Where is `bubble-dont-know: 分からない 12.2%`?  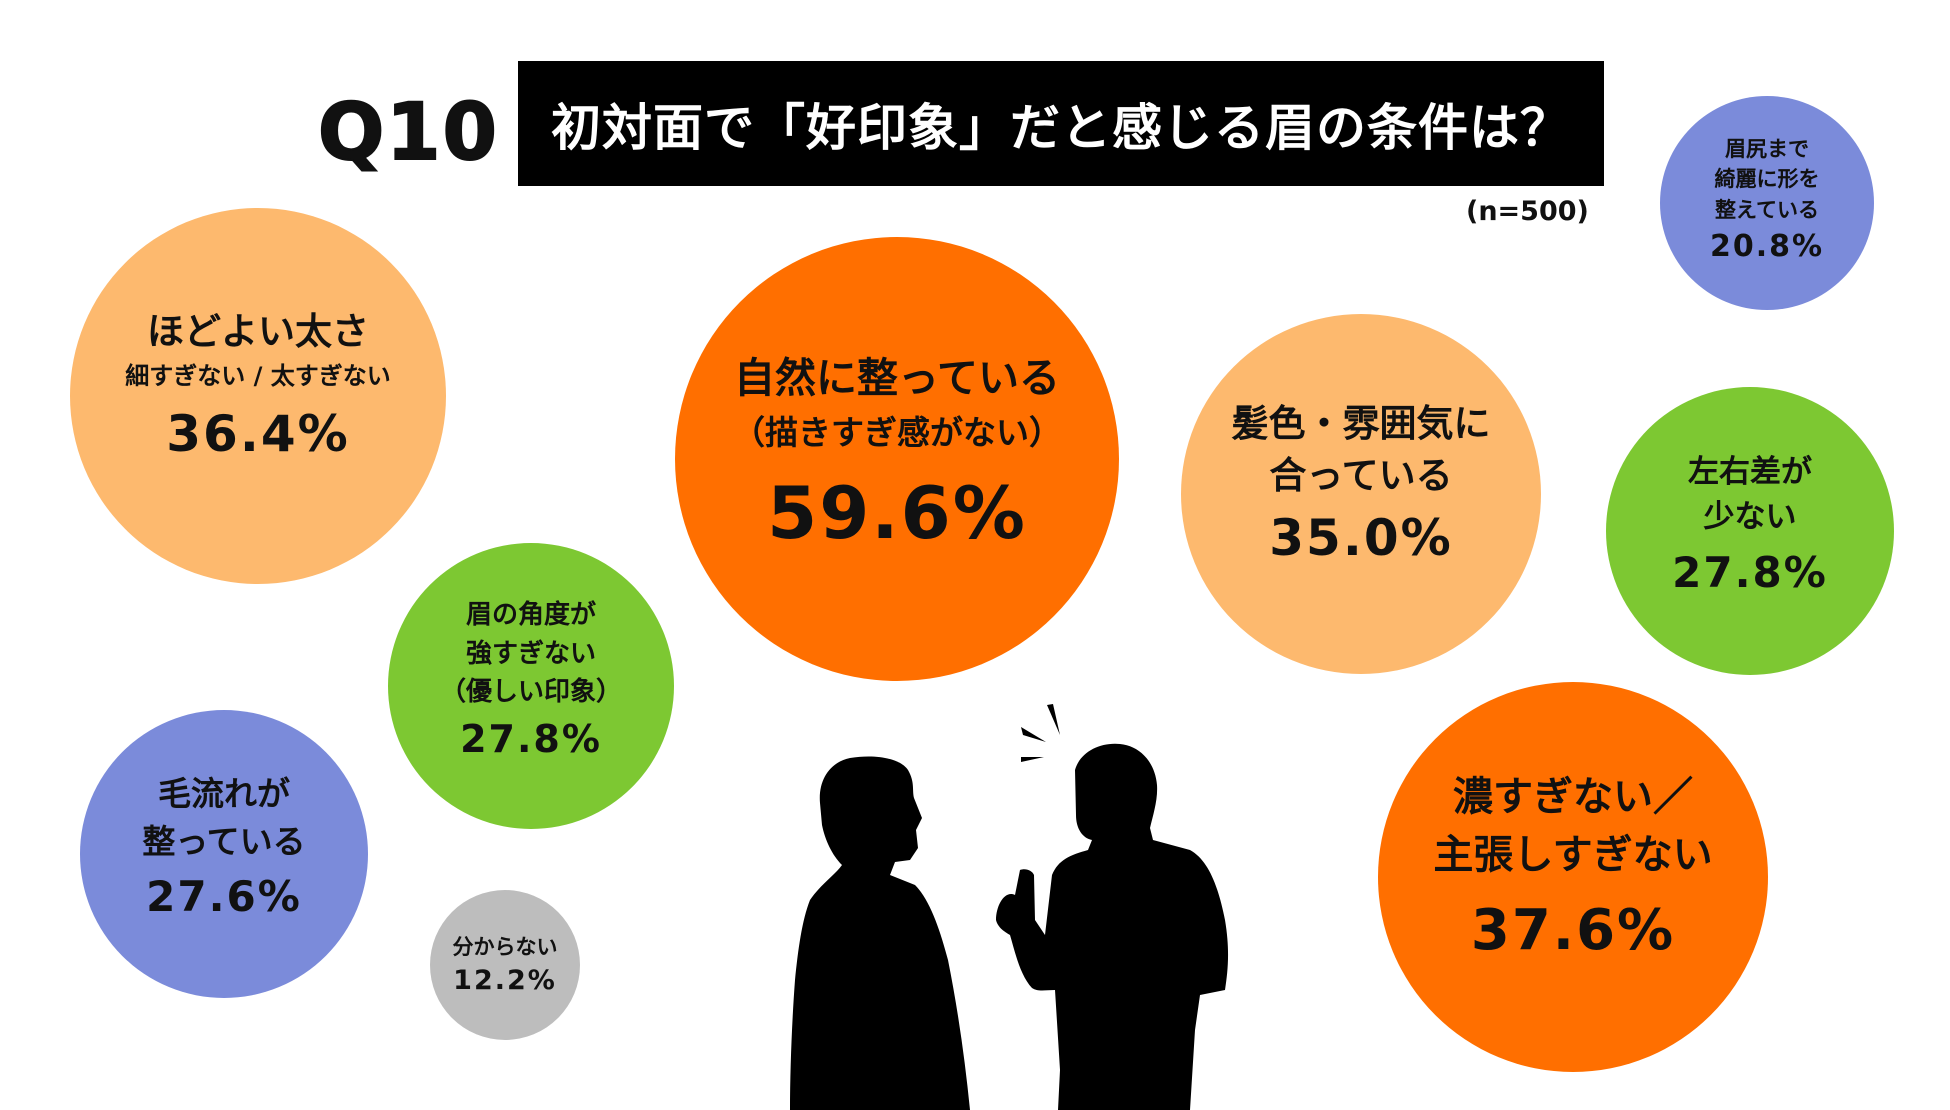 bubble-dont-know: 分からない 12.2% is located at coordinates (505, 965).